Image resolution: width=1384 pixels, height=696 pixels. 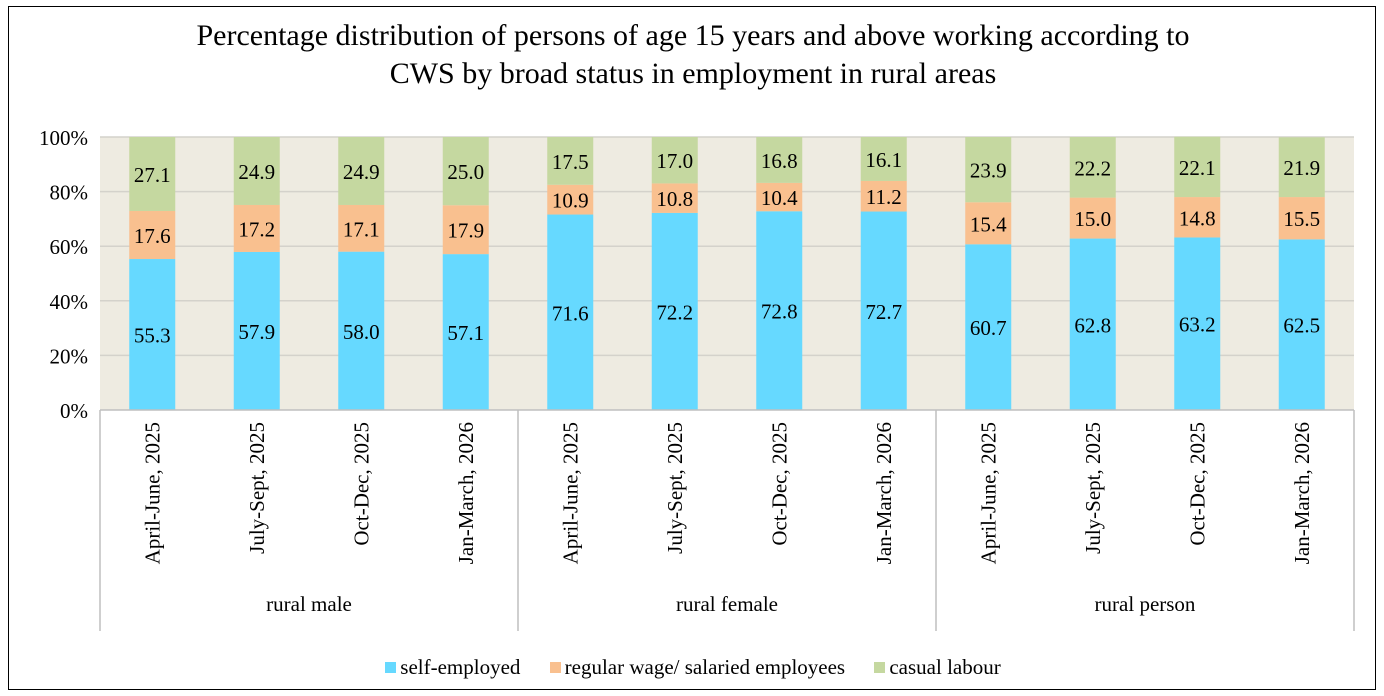 I want to click on y-tick-label: 80%, so click(x=69, y=193).